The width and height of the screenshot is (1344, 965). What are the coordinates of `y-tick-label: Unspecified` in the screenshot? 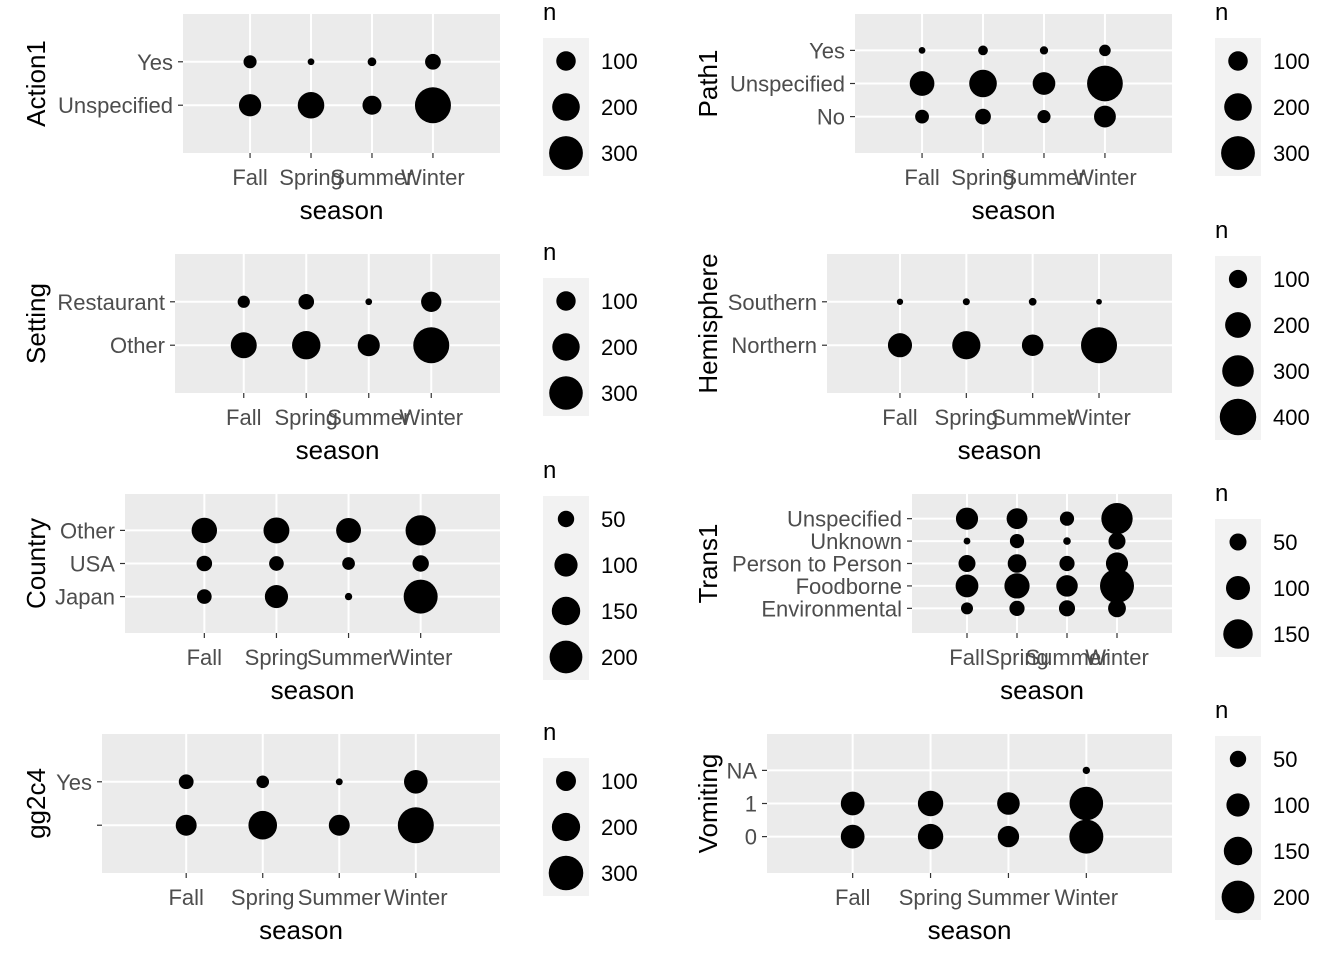 It's located at (787, 84).